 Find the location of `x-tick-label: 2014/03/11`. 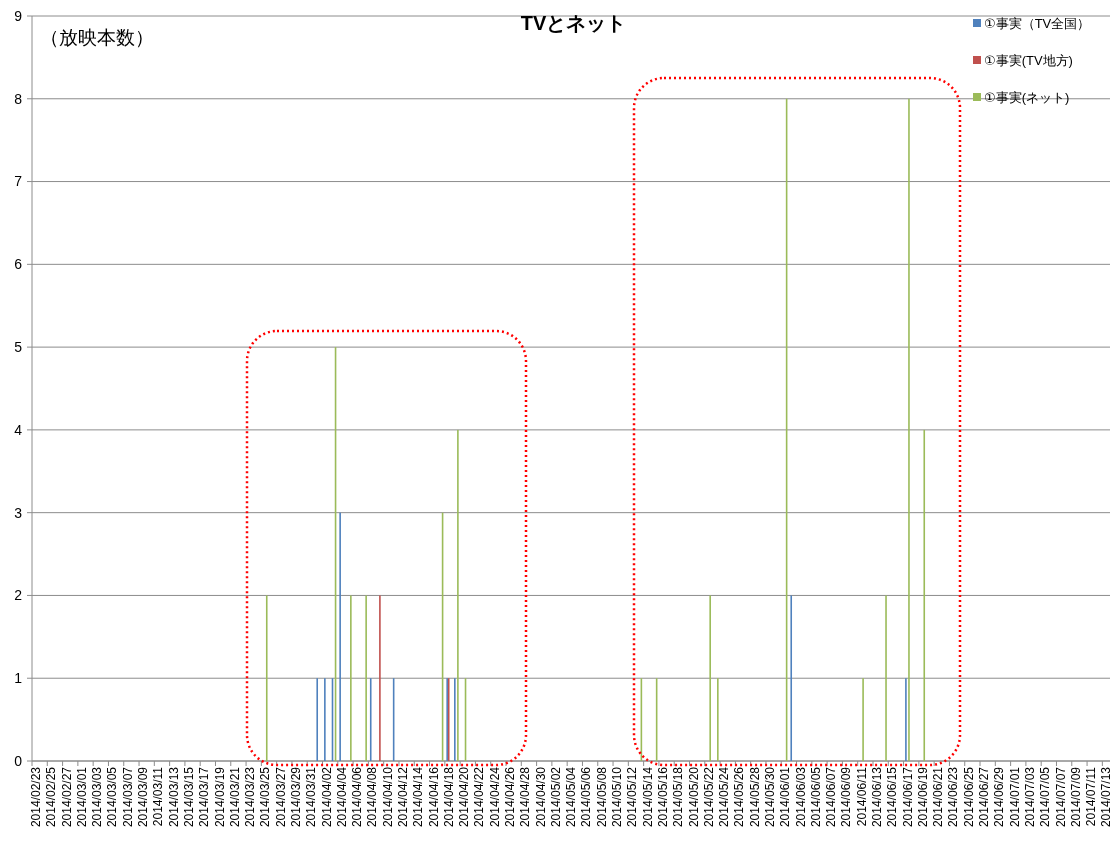

x-tick-label: 2014/03/11 is located at coordinates (158, 796).